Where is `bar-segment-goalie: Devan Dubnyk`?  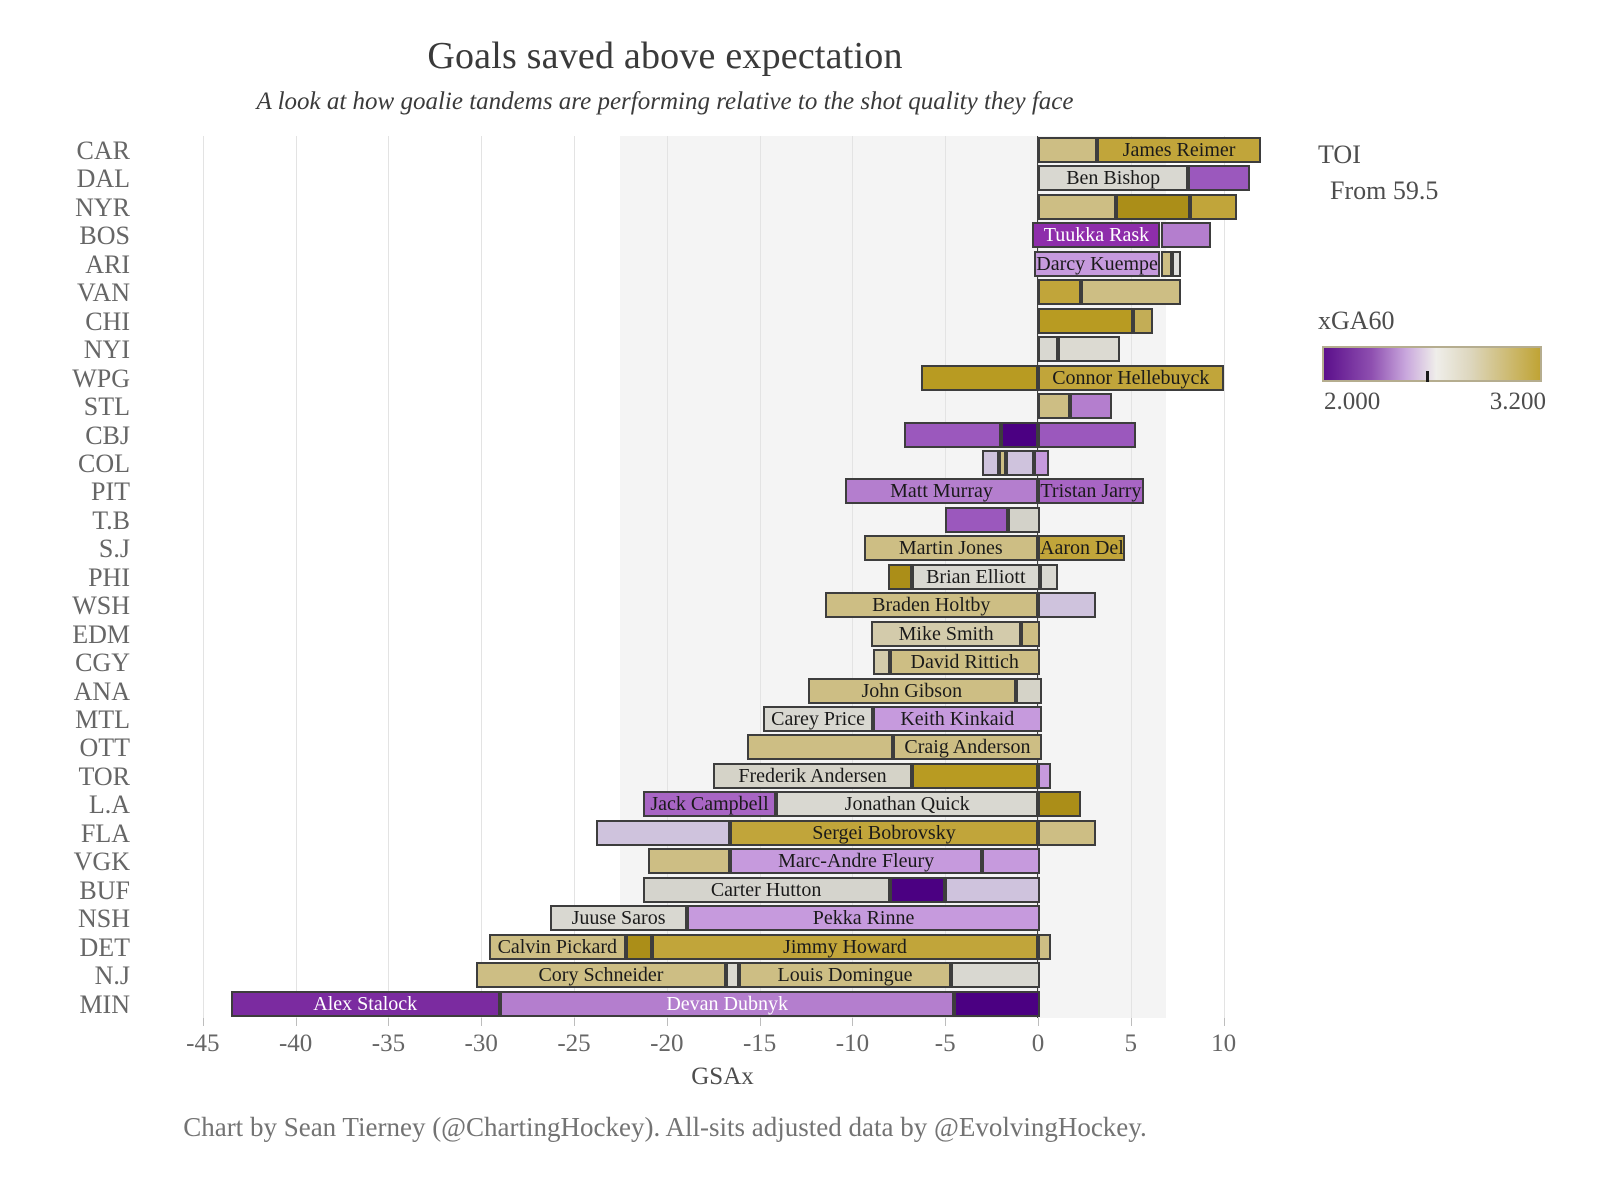 bar-segment-goalie: Devan Dubnyk is located at coordinates (727, 1003).